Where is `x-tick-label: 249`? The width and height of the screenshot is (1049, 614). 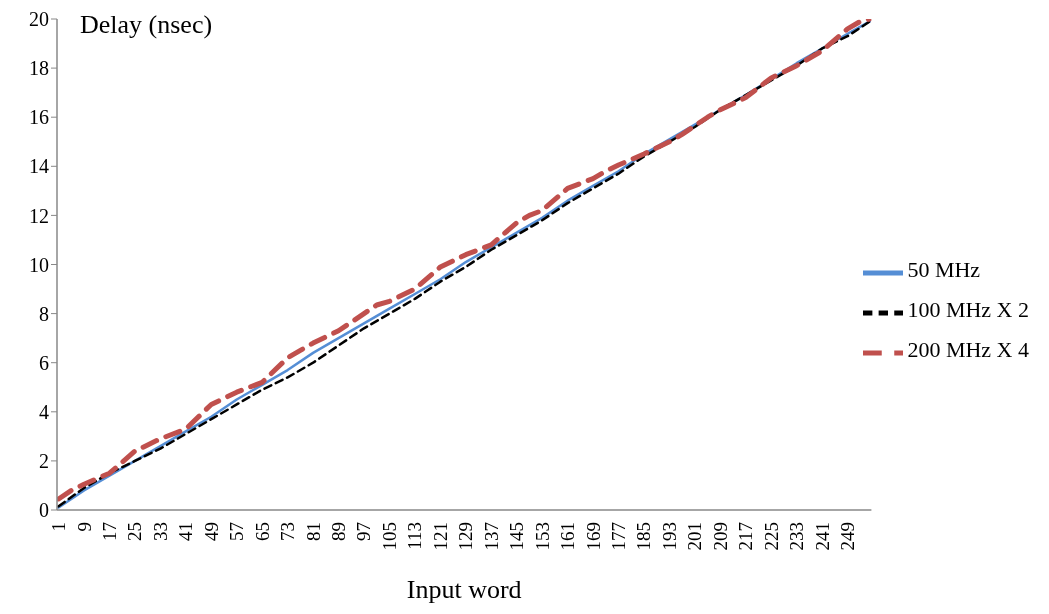 x-tick-label: 249 is located at coordinates (848, 536).